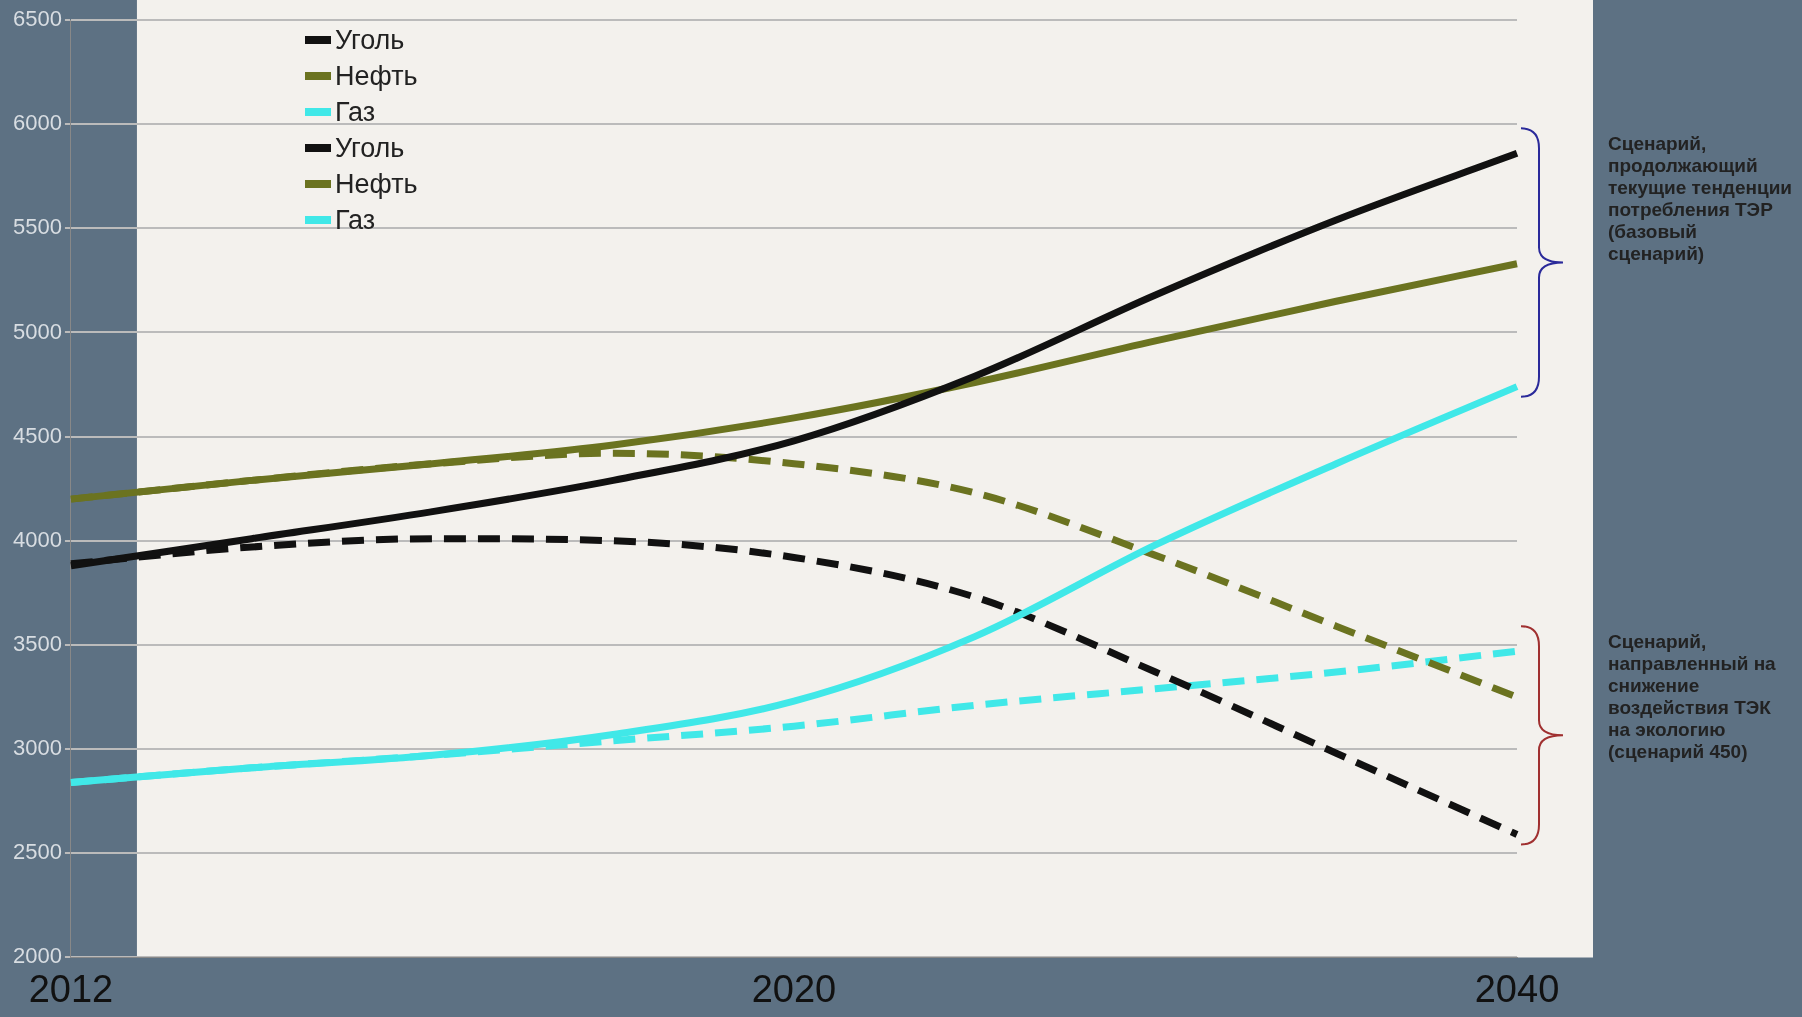  I want to click on y-tick-label: 6000, so click(37, 123).